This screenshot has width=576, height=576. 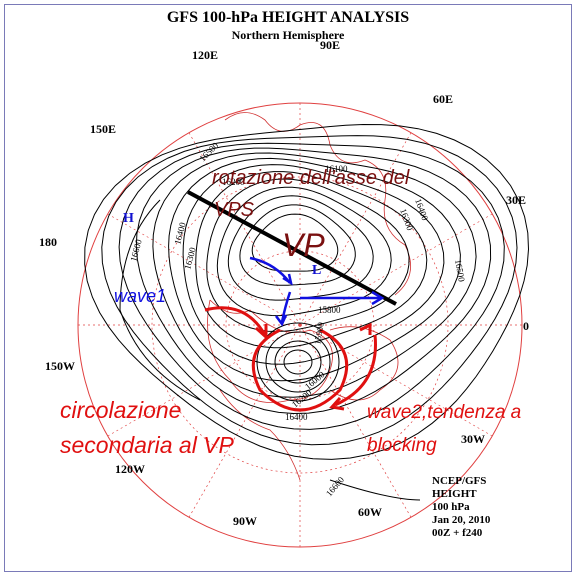 I want to click on low-center: L, so click(x=316, y=270).